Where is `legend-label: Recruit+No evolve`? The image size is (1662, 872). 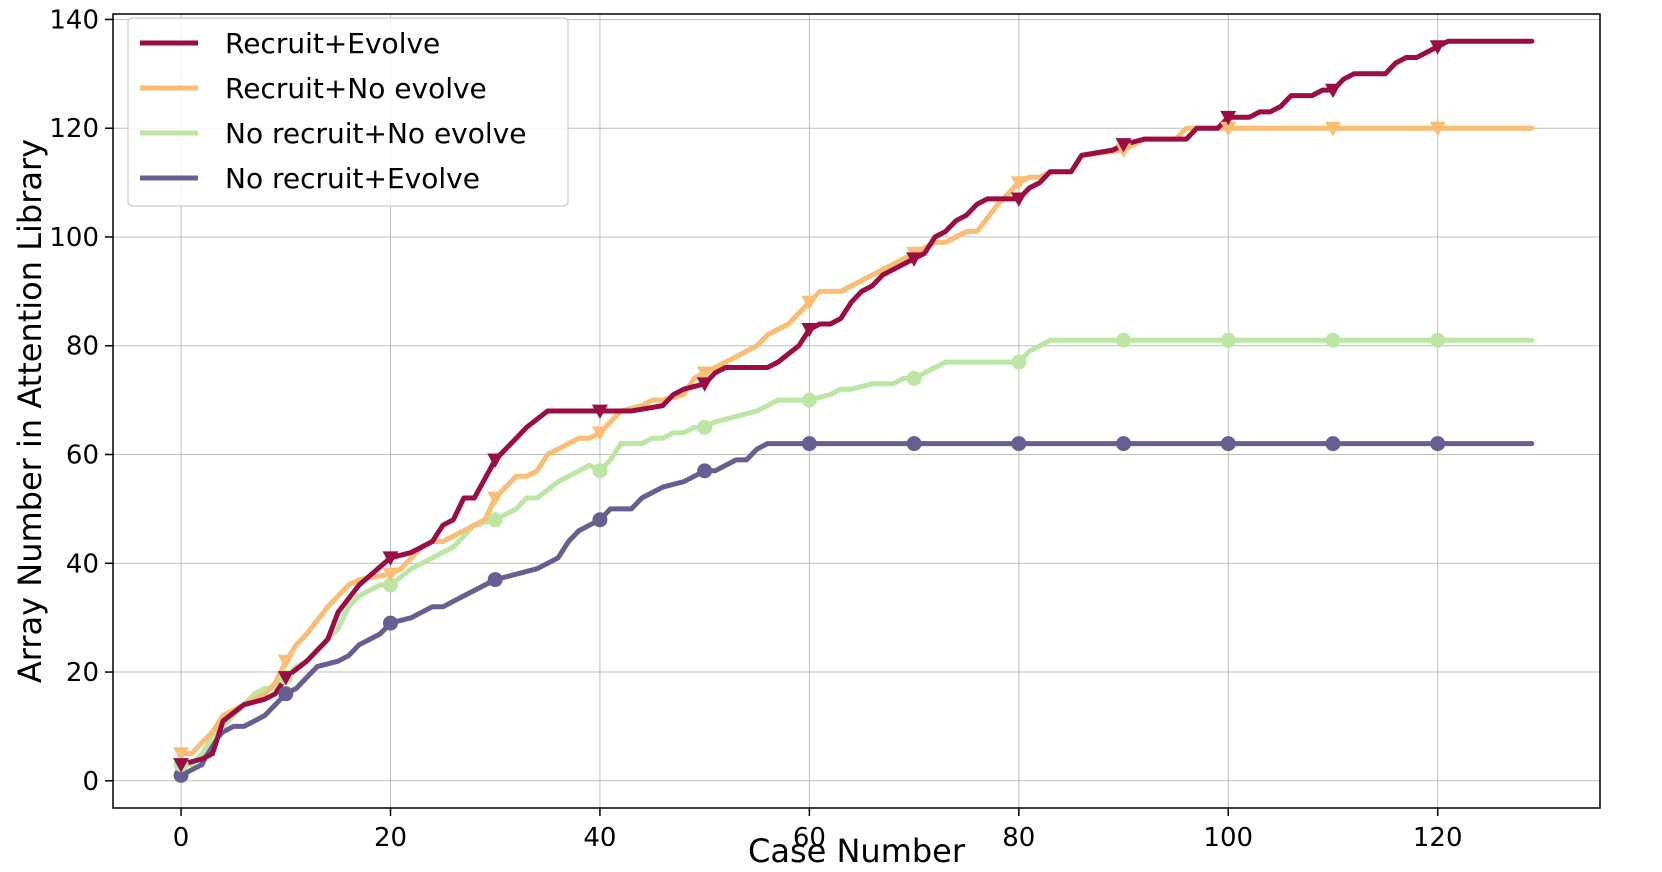
legend-label: Recruit+No evolve is located at coordinates (356, 88).